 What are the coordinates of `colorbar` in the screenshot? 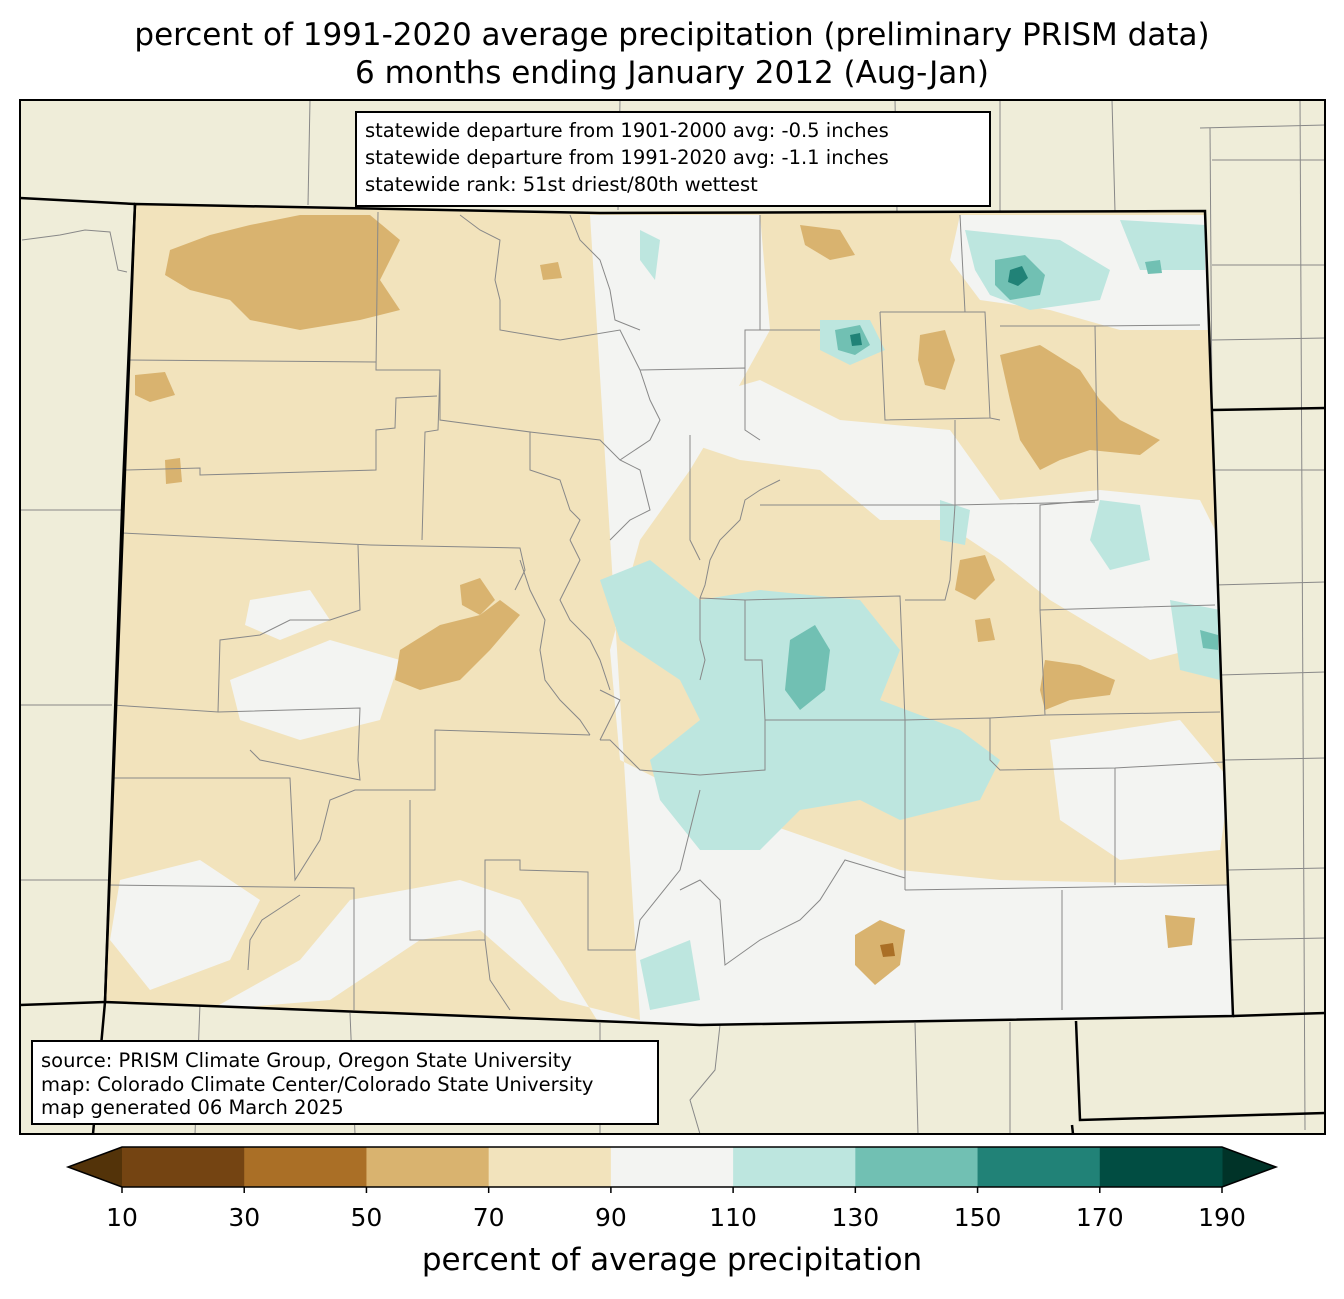 It's located at (672, 1169).